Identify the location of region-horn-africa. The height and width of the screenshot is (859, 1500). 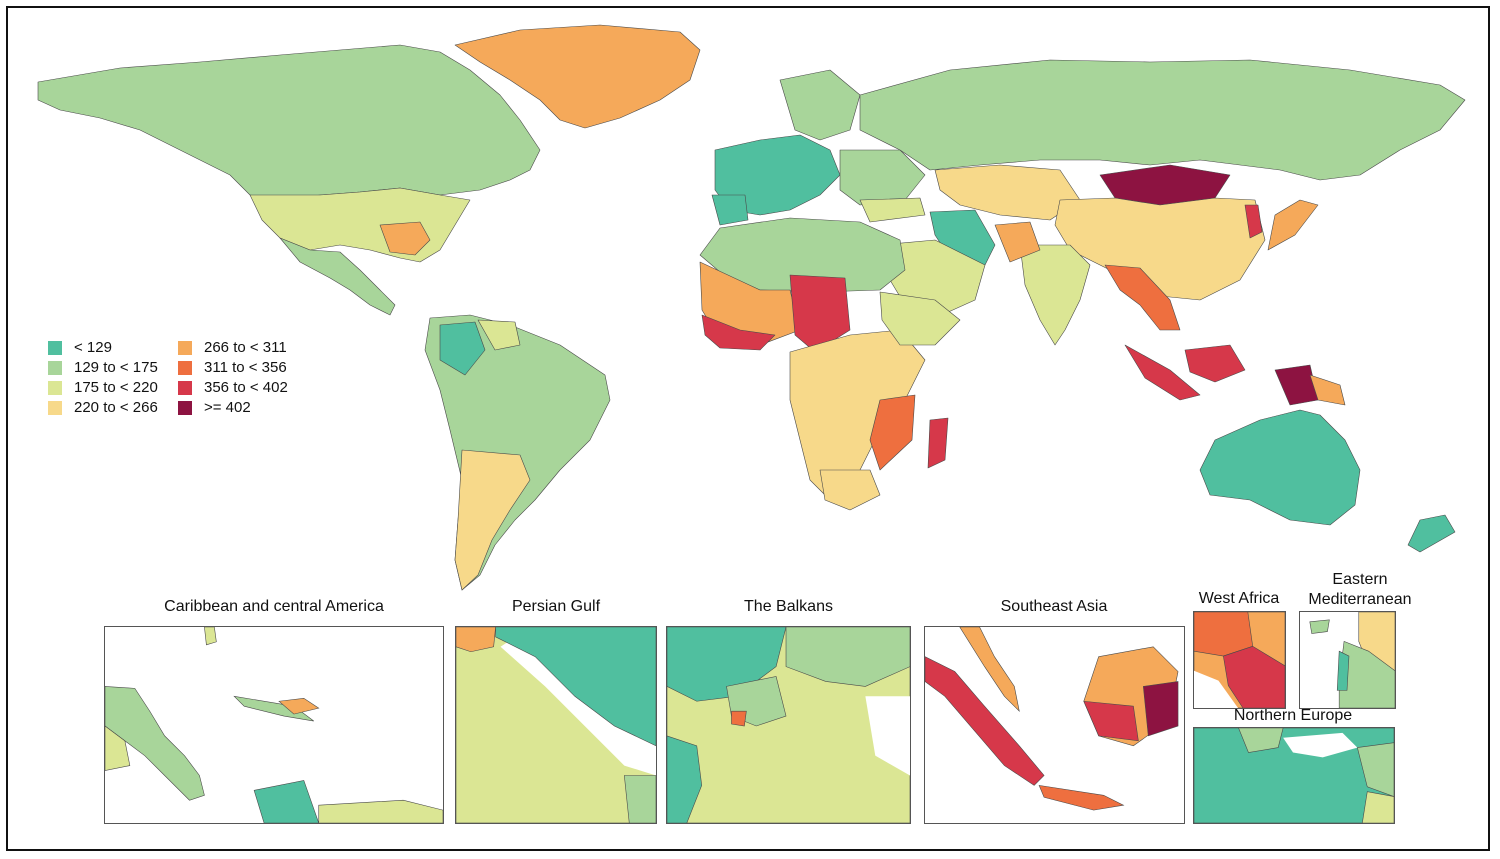
(920, 318).